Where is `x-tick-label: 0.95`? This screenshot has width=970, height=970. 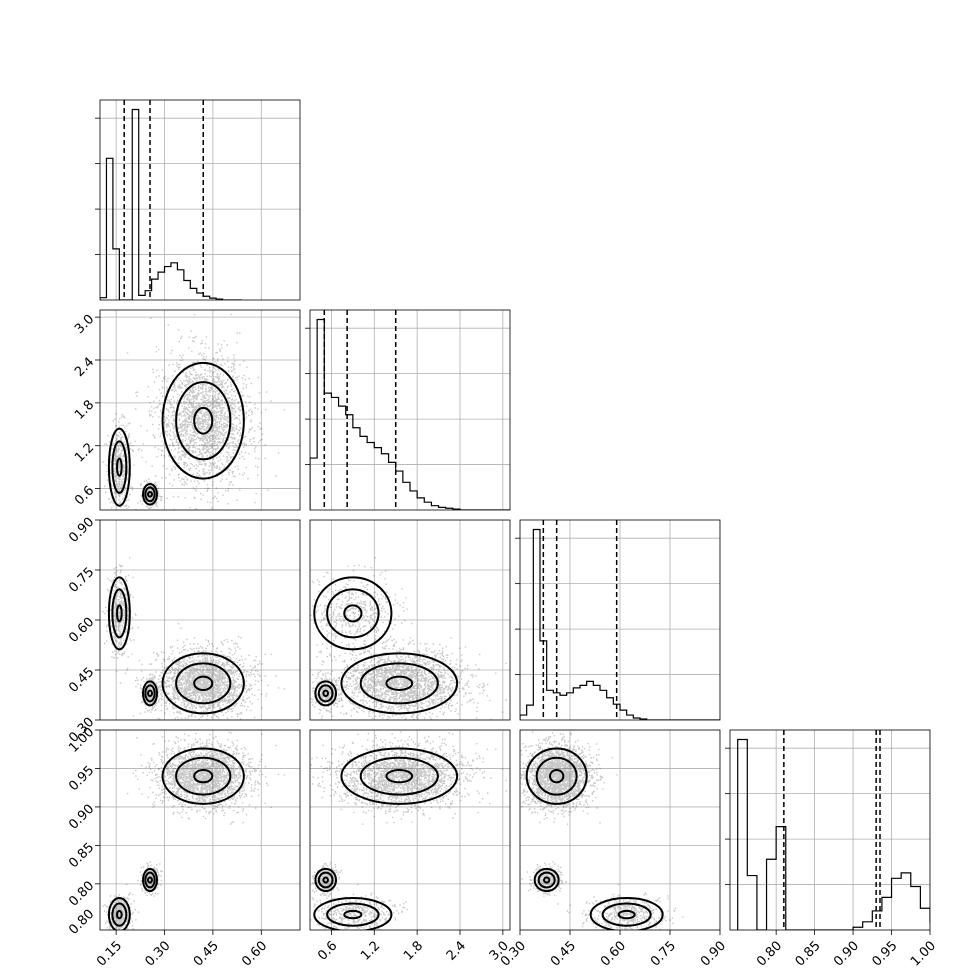
x-tick-label: 0.95 is located at coordinates (885, 953).